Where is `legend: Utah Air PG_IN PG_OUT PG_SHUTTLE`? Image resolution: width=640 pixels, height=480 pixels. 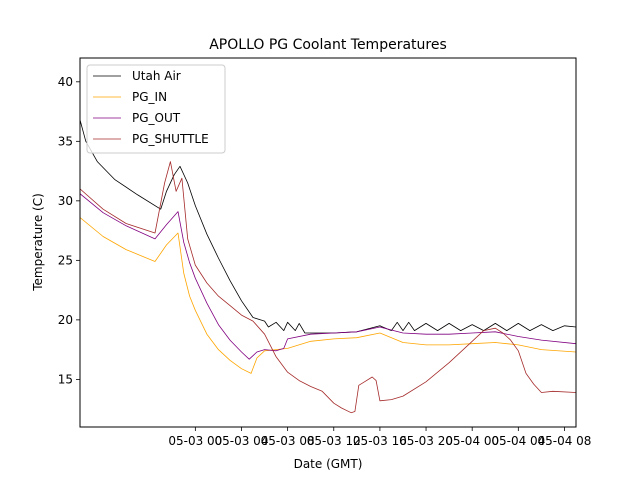 legend: Utah Air PG_IN PG_OUT PG_SHUTTLE is located at coordinates (156, 109).